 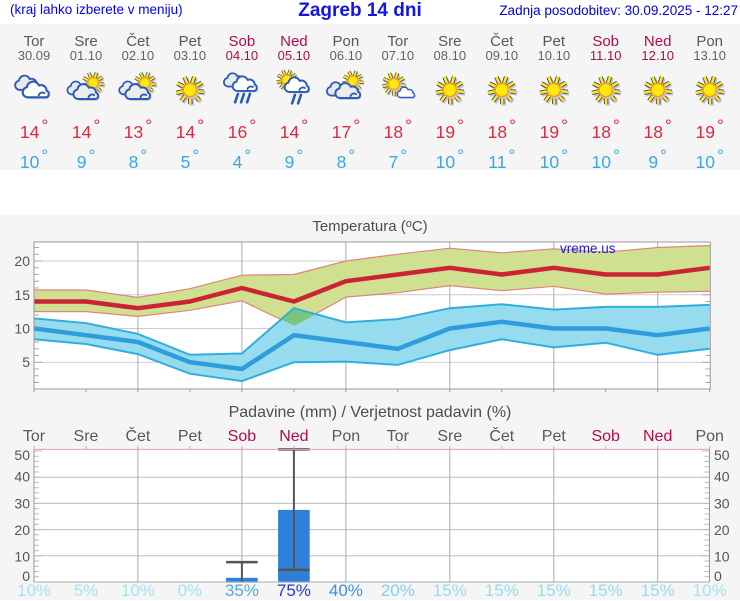 I want to click on svg-text: 15, so click(x=22, y=295).